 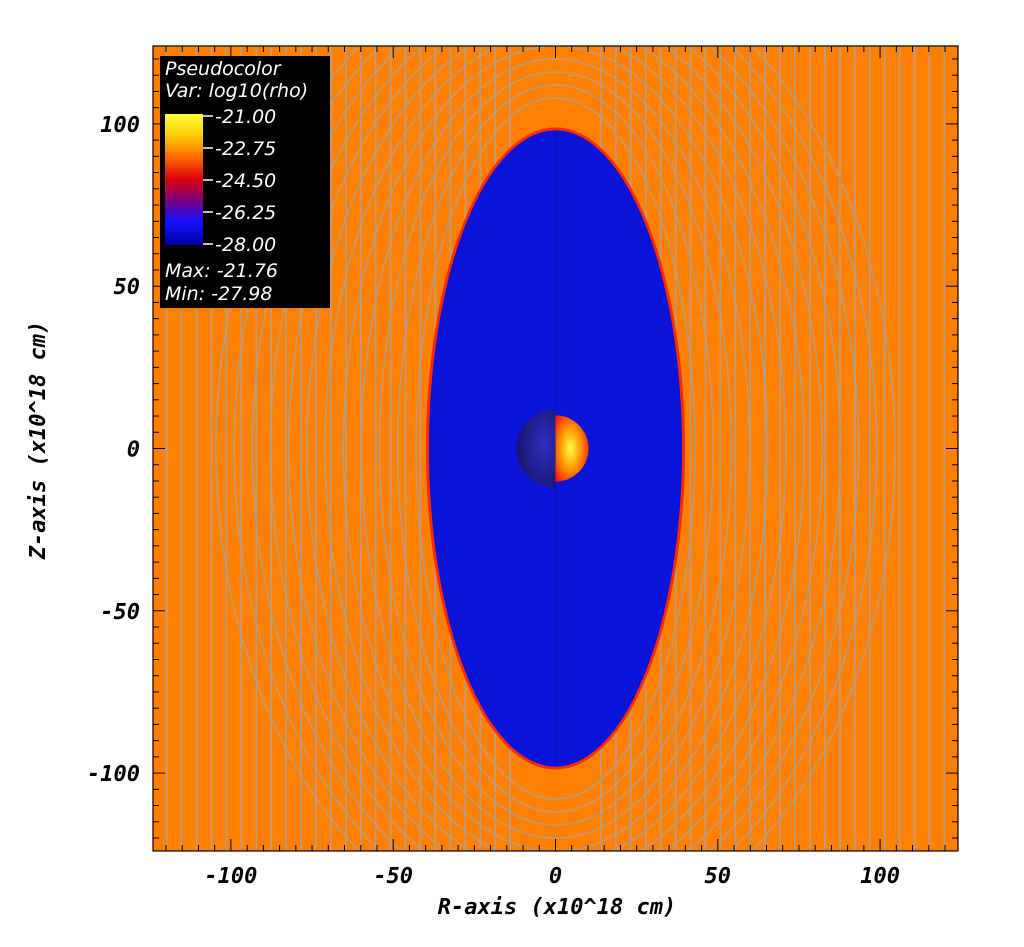 I want to click on legend-variable: Var: log10(rho), so click(x=236, y=91).